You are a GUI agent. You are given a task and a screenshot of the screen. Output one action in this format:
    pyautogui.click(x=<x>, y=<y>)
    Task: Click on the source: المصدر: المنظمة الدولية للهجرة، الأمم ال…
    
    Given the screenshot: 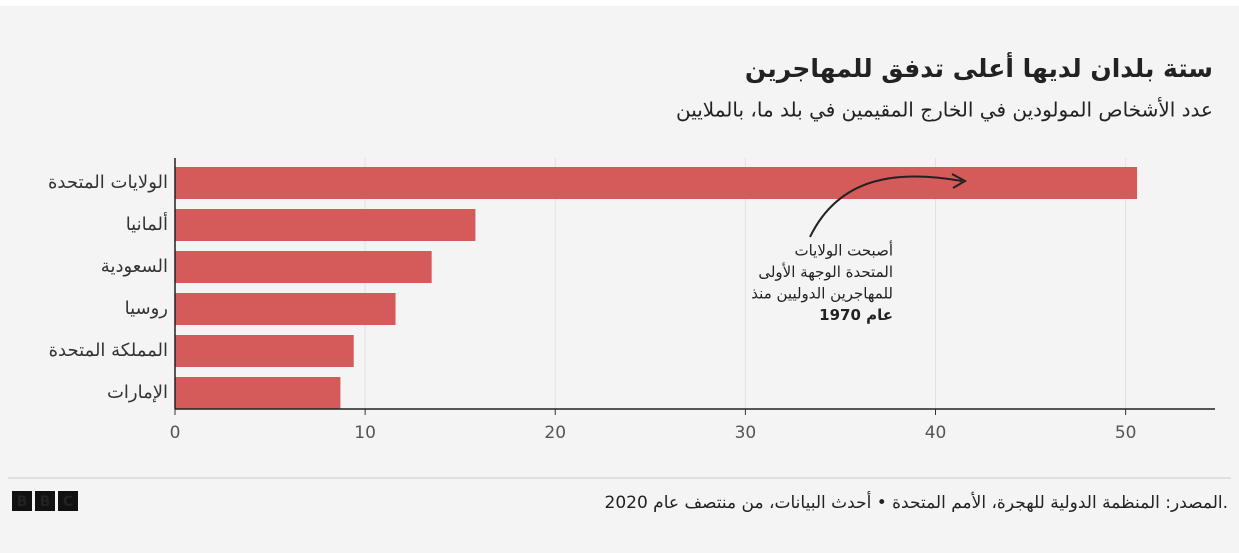 What is the action you would take?
    pyautogui.click(x=916, y=502)
    